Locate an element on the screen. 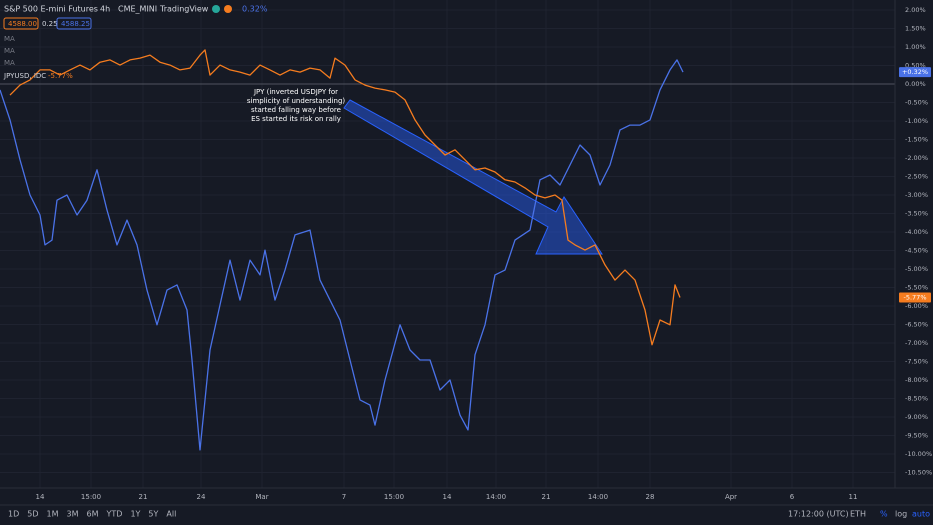  y-tick-label: -9.50% is located at coordinates (916, 435).